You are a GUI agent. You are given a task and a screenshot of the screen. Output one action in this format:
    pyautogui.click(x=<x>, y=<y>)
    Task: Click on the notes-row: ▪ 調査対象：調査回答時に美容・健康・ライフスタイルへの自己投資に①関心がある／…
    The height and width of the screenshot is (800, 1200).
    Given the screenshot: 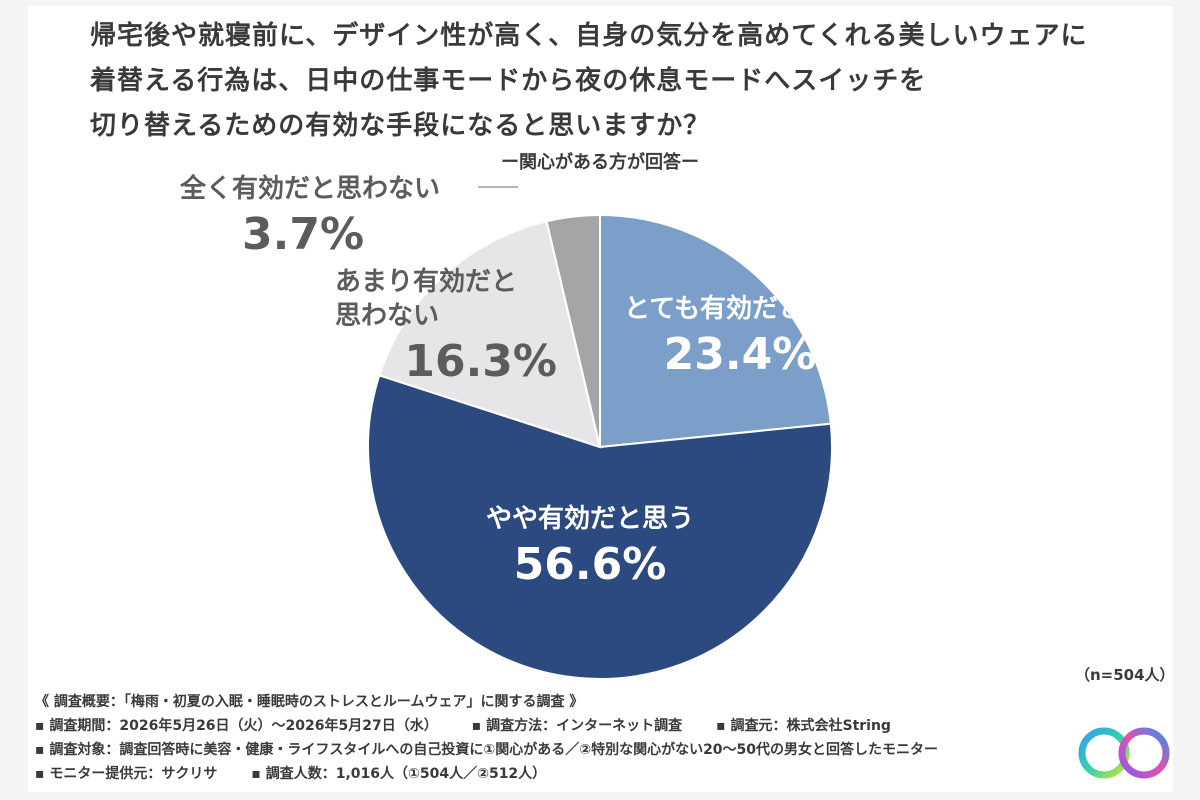 What is the action you would take?
    pyautogui.click(x=486, y=750)
    